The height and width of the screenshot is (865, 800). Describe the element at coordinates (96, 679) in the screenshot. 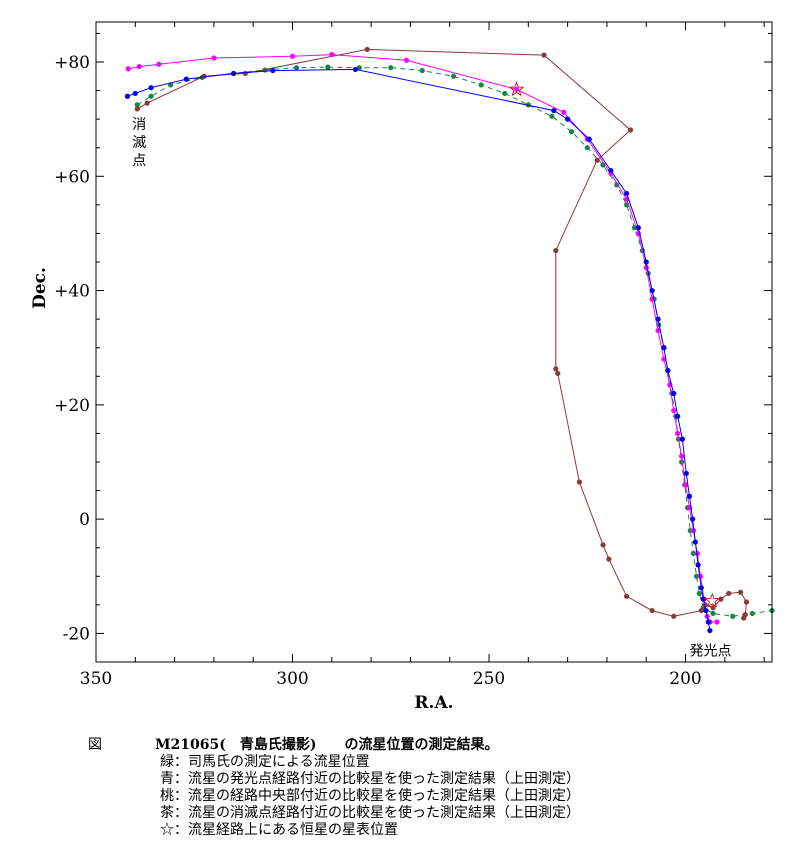

I see `x-tick-label: 350` at that location.